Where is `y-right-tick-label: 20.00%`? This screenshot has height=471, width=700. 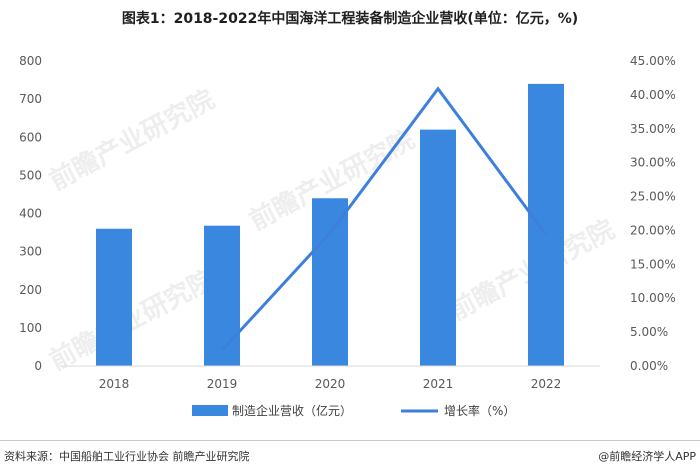
y-right-tick-label: 20.00% is located at coordinates (653, 230).